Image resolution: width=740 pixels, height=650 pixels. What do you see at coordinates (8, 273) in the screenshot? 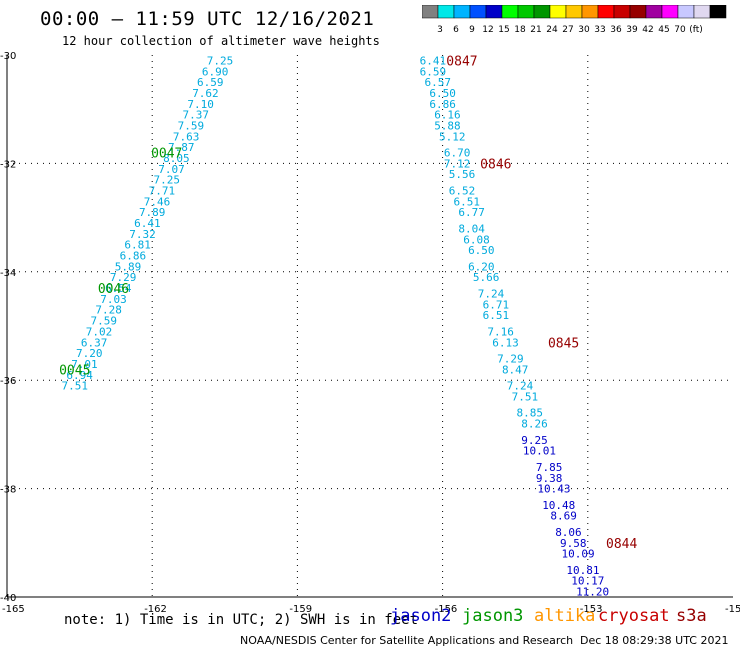
I see `lat-tick-label: -34` at bounding box center [8, 273].